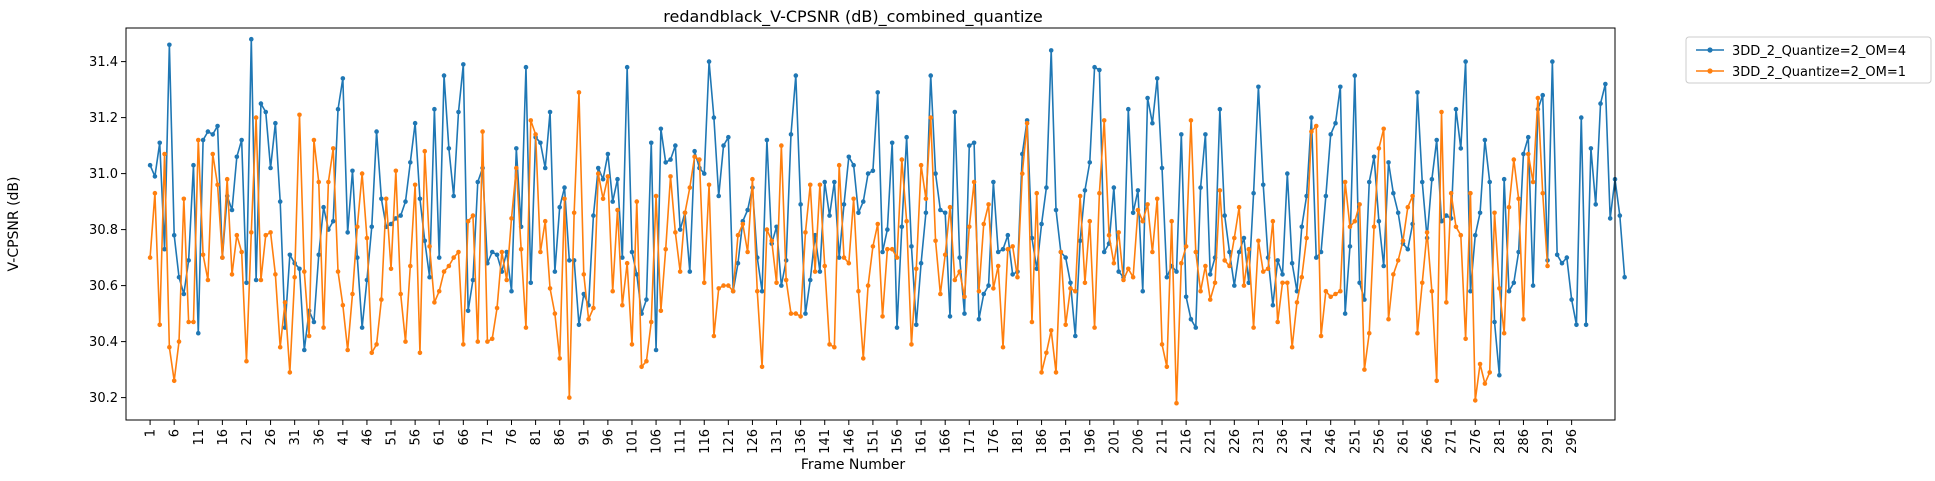 The image size is (1935, 481). I want to click on y-tick-label: 30.4, so click(103, 342).